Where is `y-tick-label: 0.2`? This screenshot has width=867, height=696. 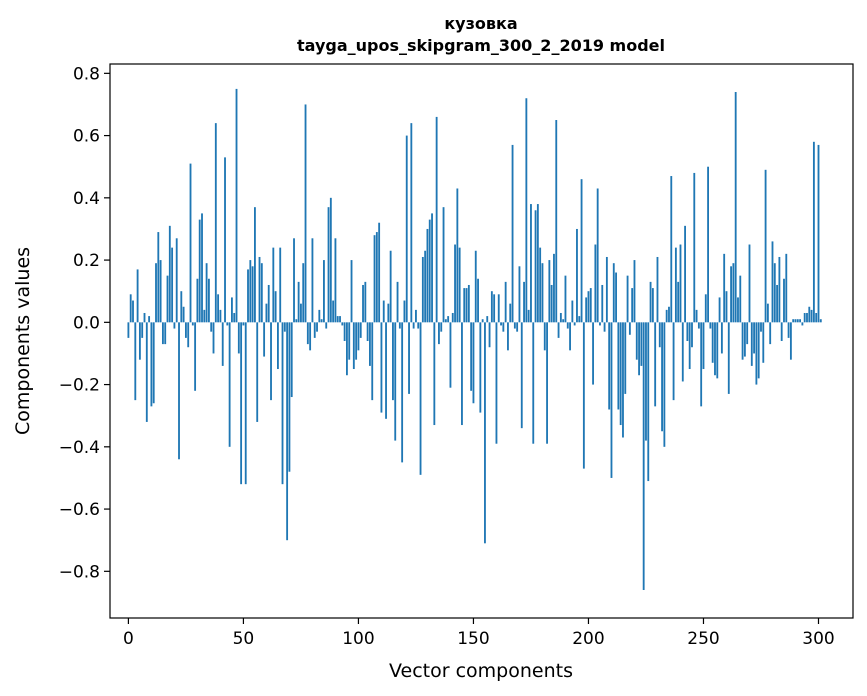 y-tick-label: 0.2 is located at coordinates (86, 261).